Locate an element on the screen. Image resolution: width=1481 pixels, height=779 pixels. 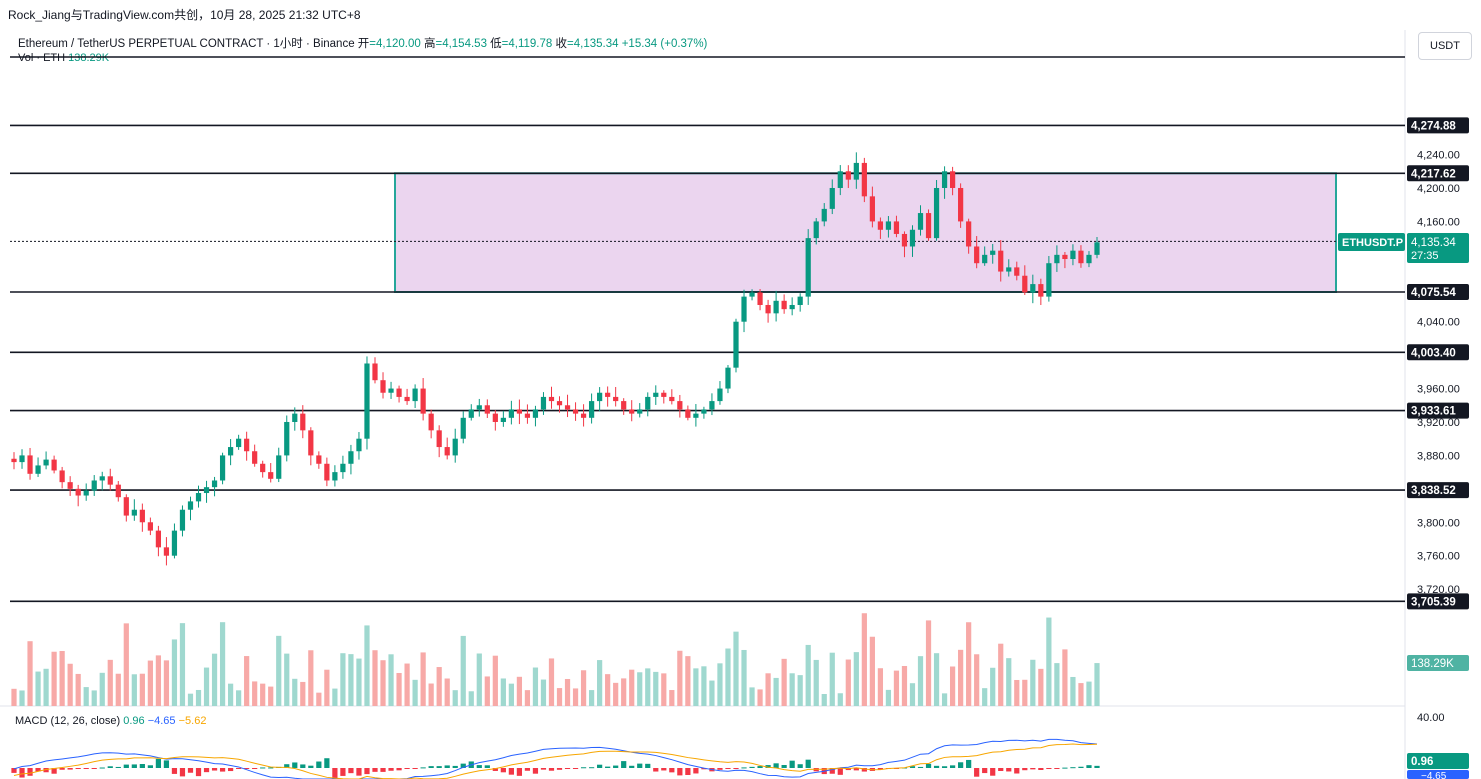
macd-hist-badge-text: 0.96 is located at coordinates (1422, 762).